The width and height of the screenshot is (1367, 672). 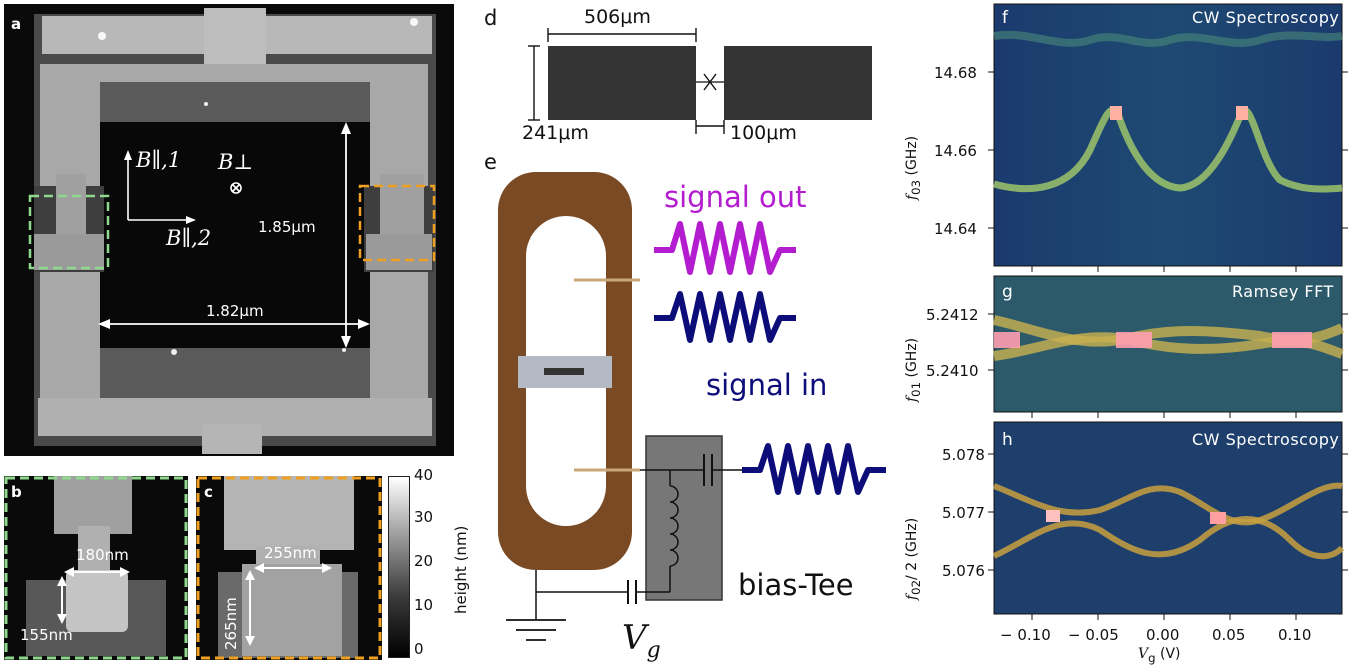 What do you see at coordinates (955, 229) in the screenshot?
I see `f-ytick-3: 14.64` at bounding box center [955, 229].